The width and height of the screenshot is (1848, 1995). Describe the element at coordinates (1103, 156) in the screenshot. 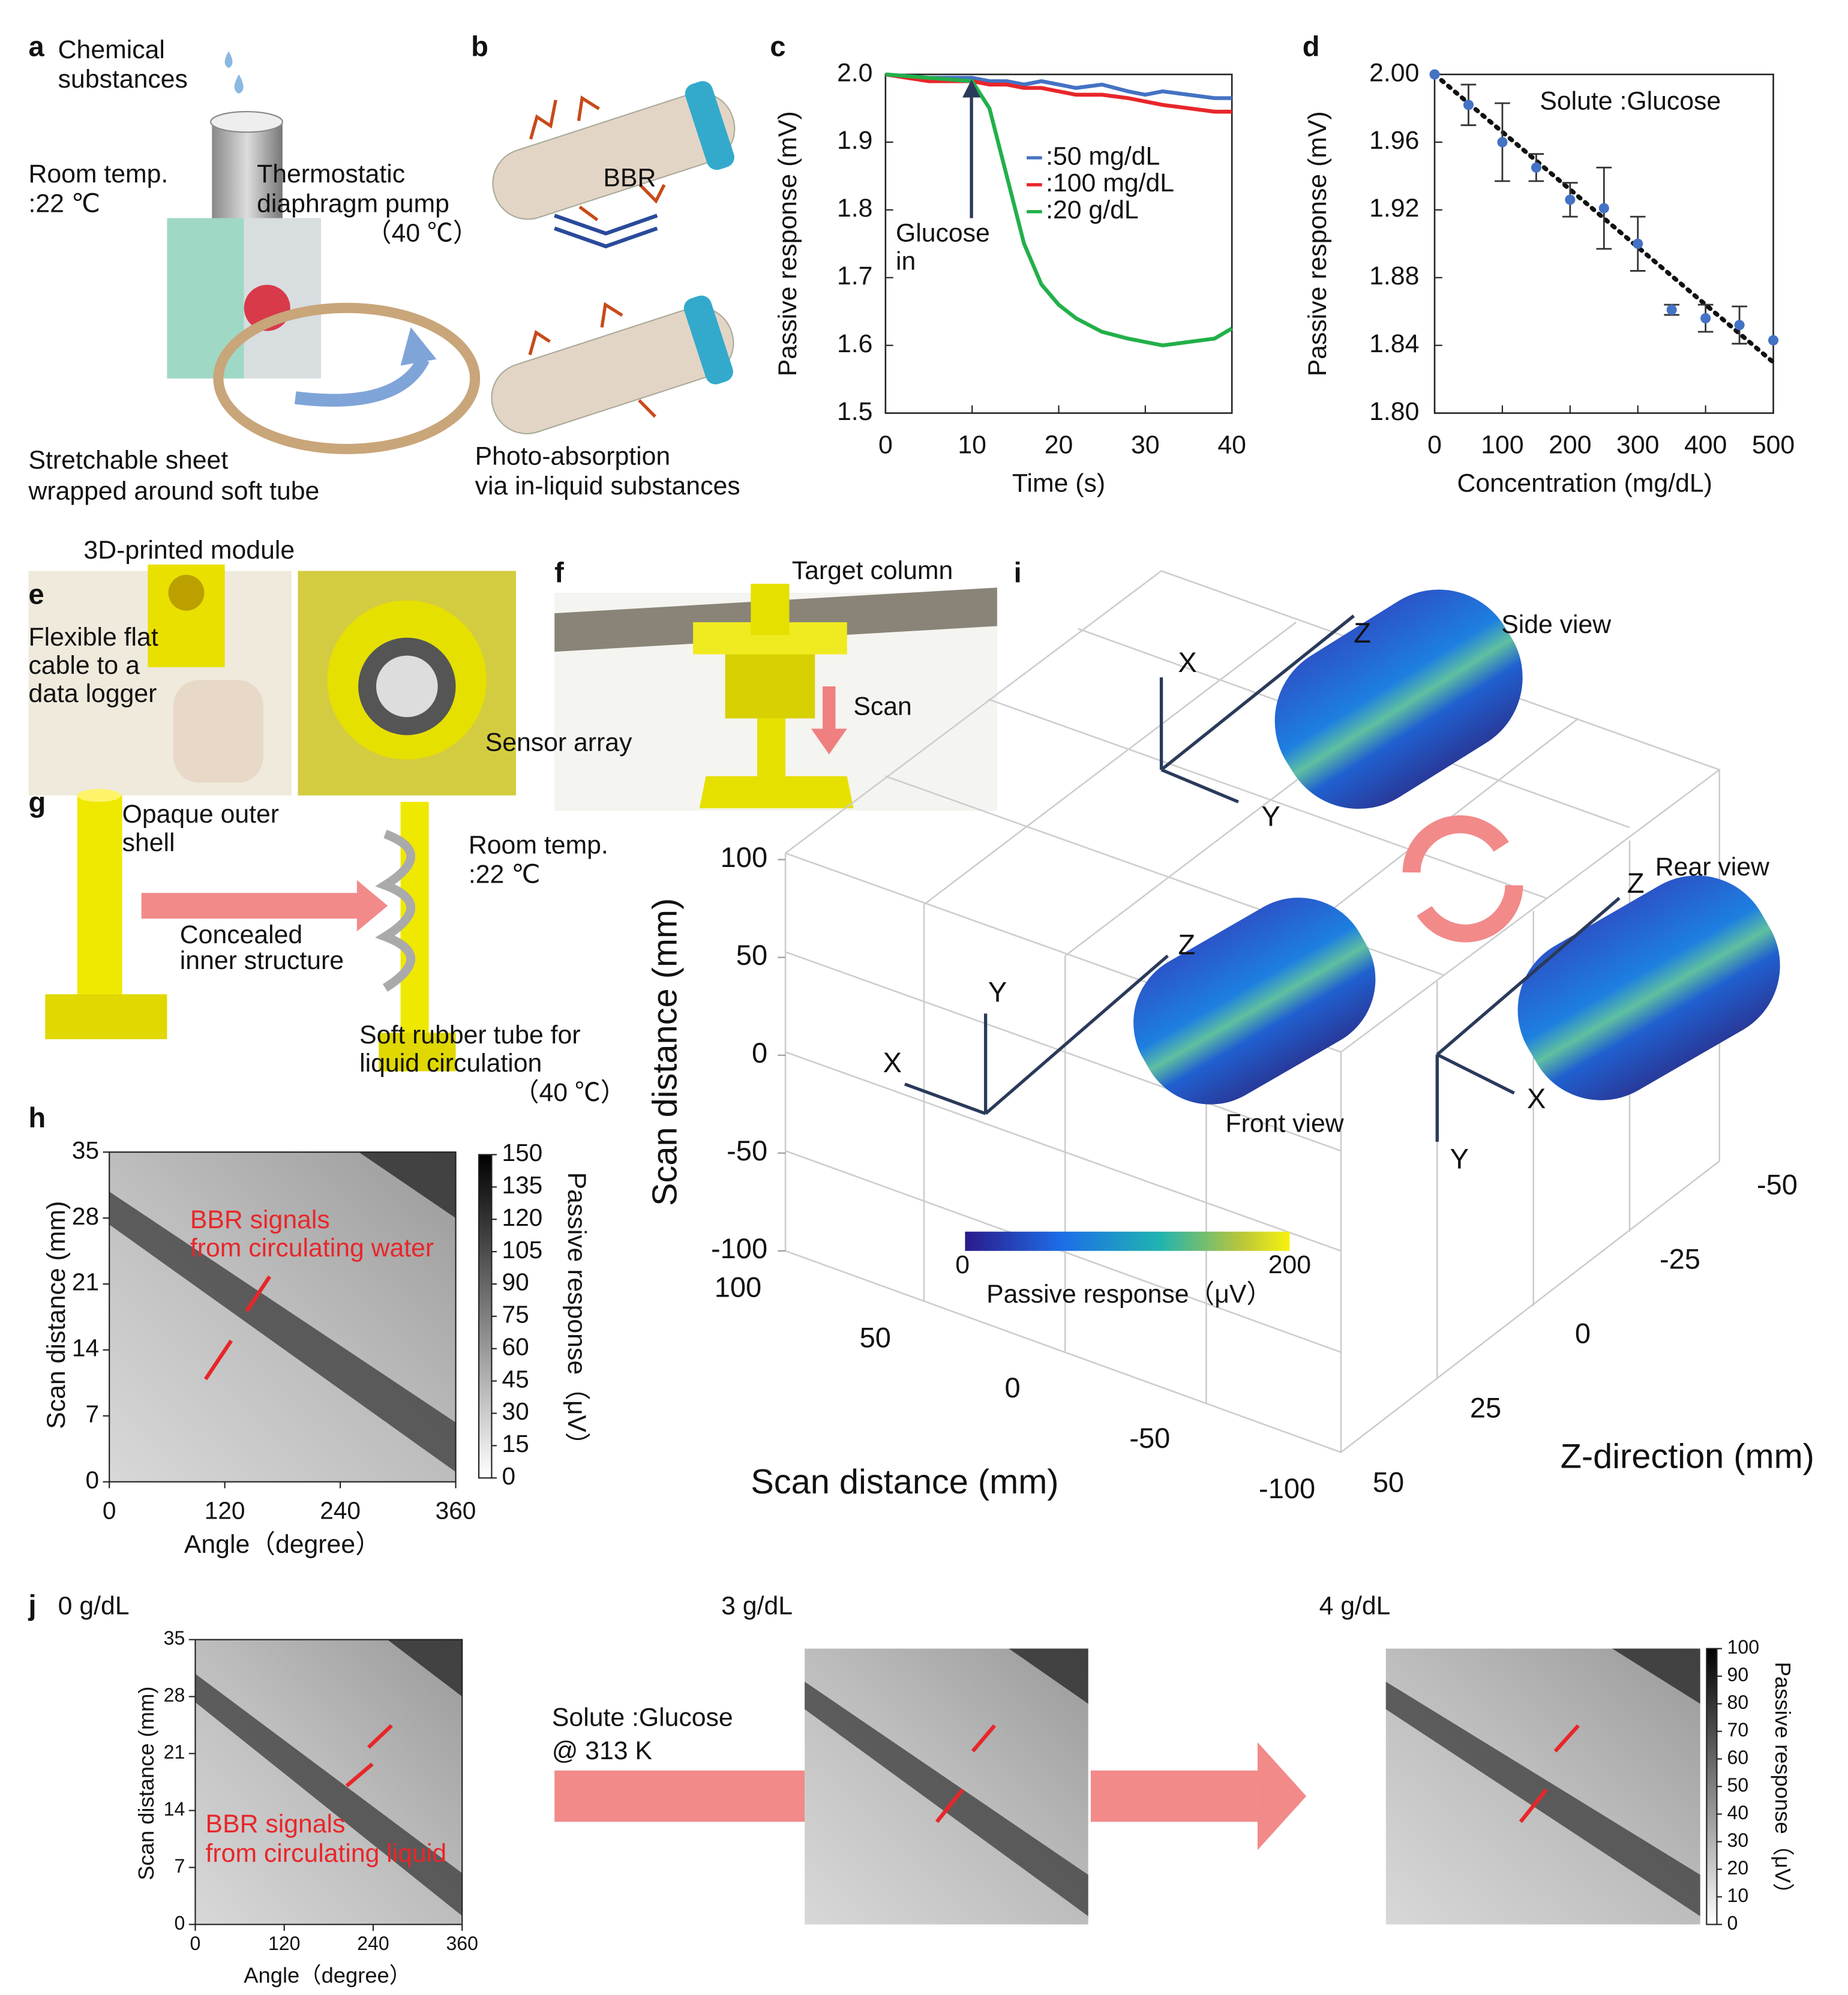

I see `legend-label: :50 mg/dL` at that location.